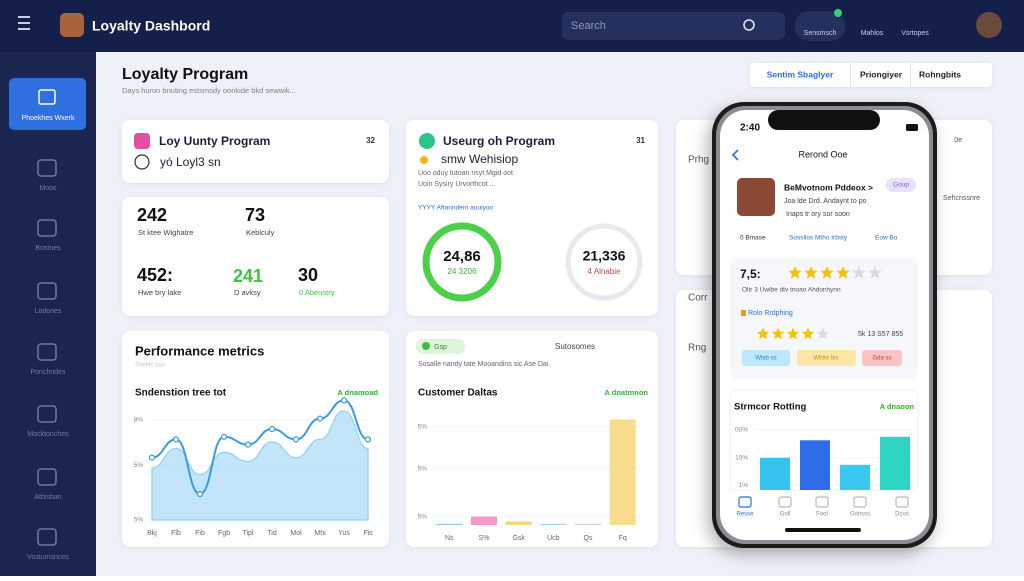  Describe the element at coordinates (824, 120) in the screenshot. I see `notch` at that location.